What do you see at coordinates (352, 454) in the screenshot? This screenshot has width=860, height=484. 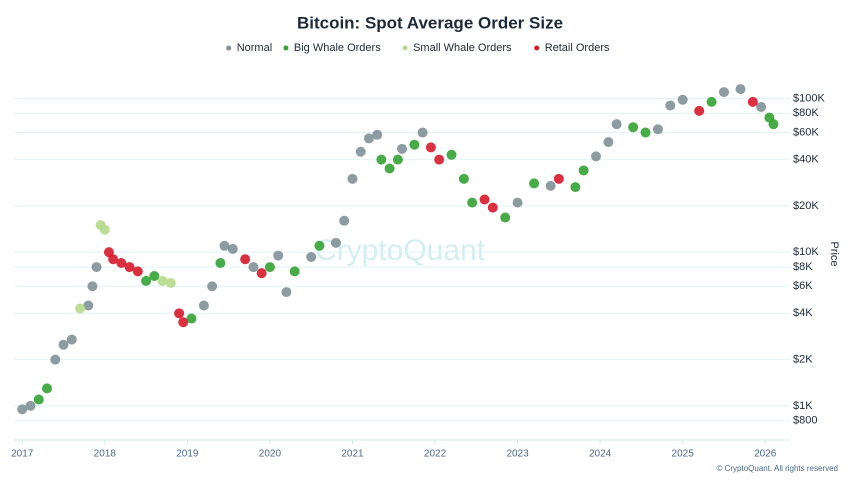 I see `x-tick-label: 2021` at bounding box center [352, 454].